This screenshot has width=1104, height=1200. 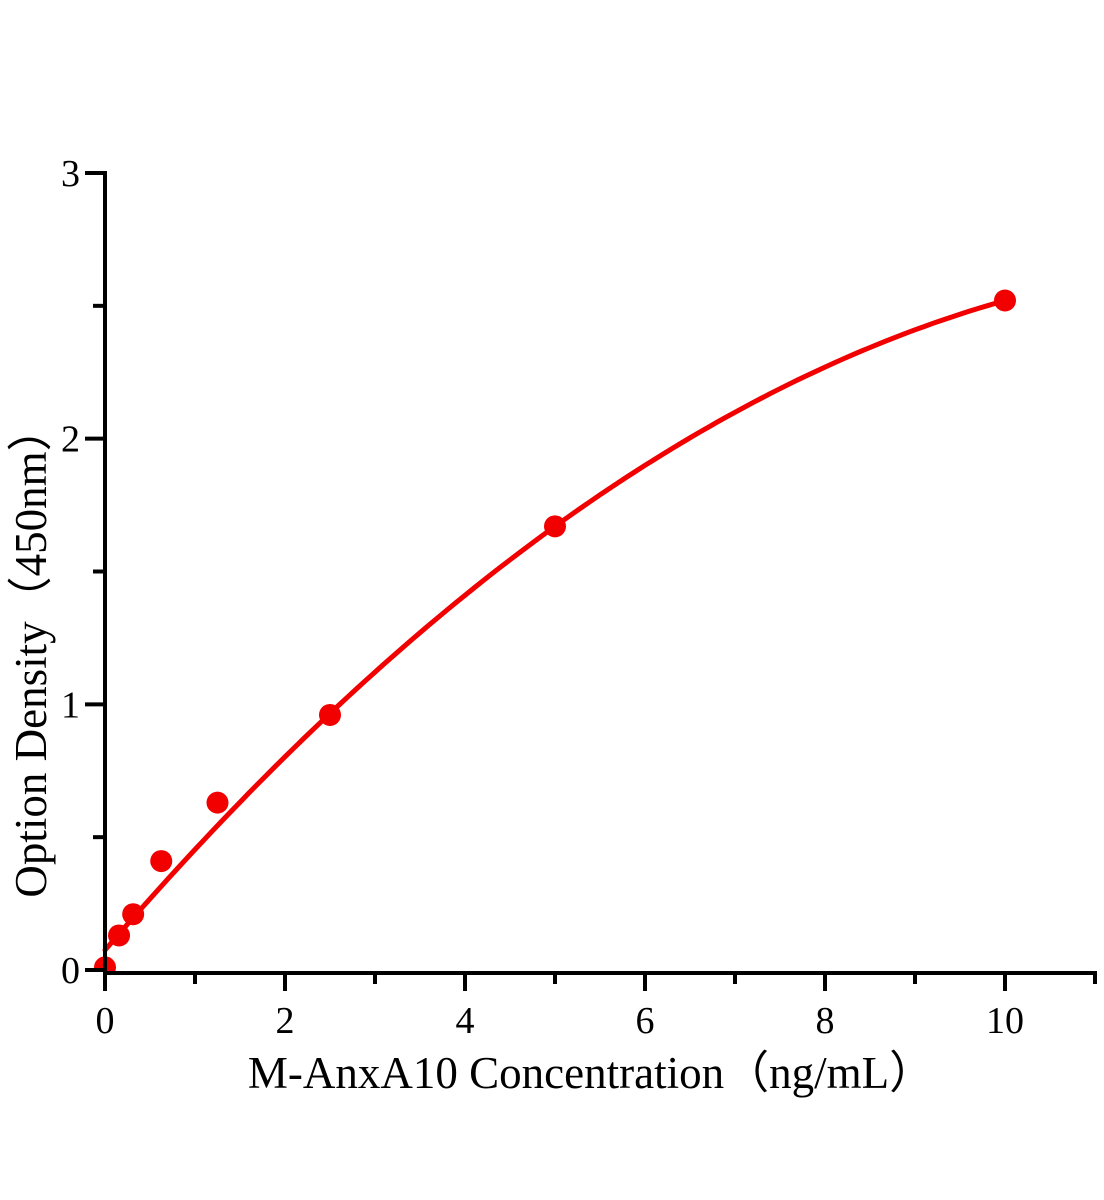 I want to click on x-tick-label: 10, so click(x=1005, y=1021).